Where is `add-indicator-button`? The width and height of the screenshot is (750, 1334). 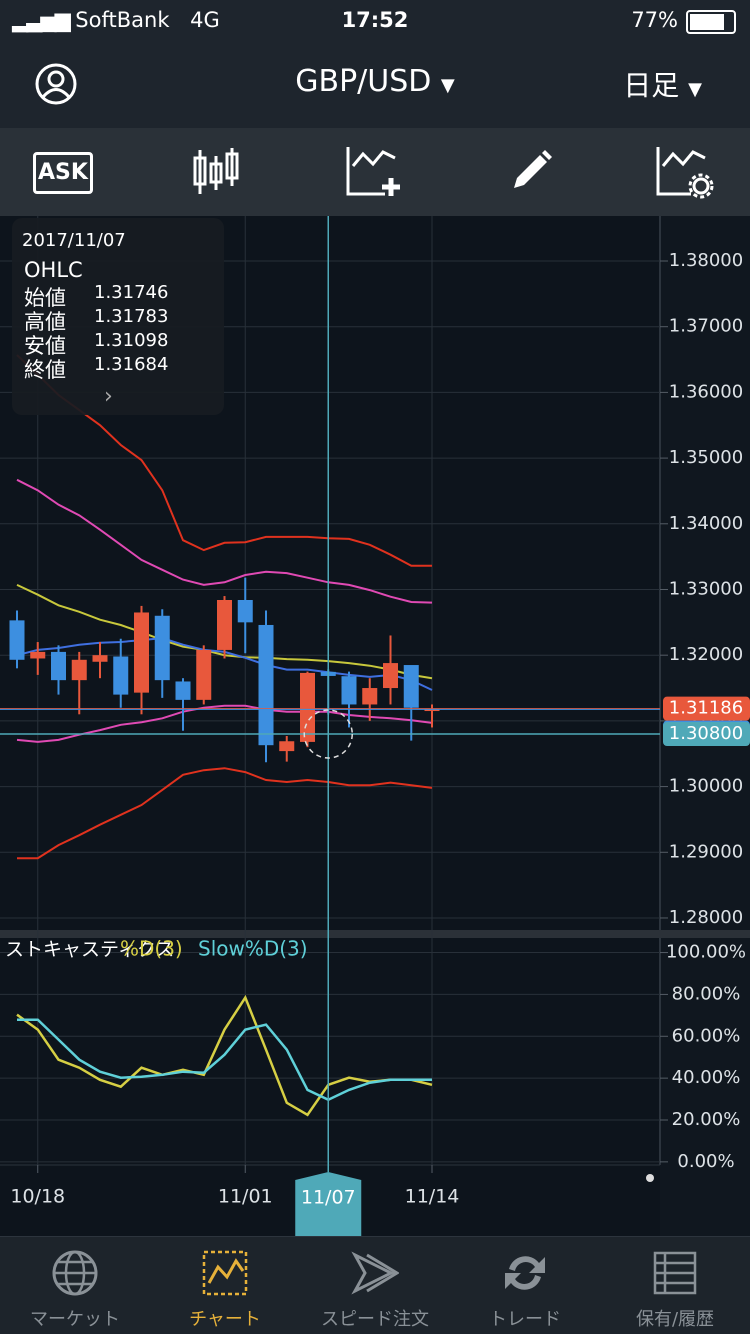
add-indicator-button is located at coordinates (375, 172).